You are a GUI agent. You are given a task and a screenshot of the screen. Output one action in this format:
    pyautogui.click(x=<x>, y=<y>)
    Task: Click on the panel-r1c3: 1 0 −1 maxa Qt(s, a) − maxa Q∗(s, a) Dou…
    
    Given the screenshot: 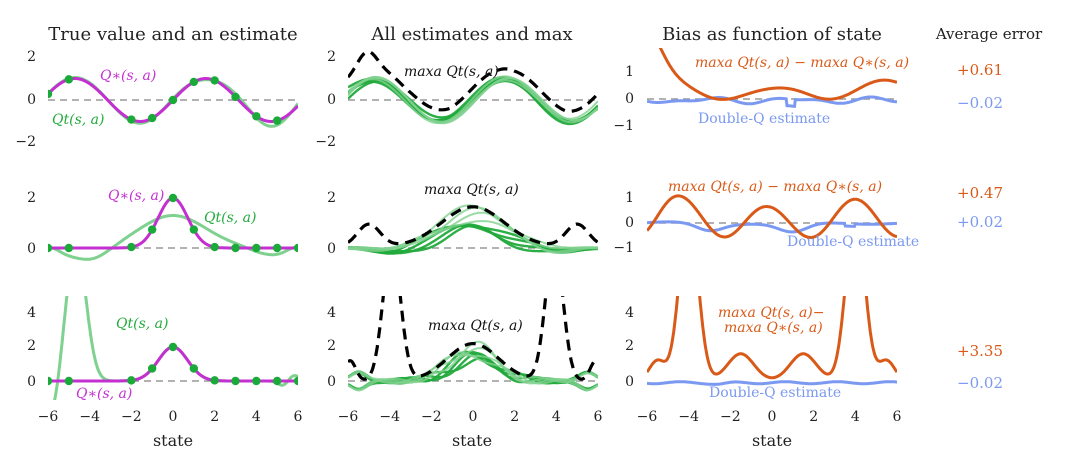 What is the action you would take?
    pyautogui.click(x=808, y=91)
    